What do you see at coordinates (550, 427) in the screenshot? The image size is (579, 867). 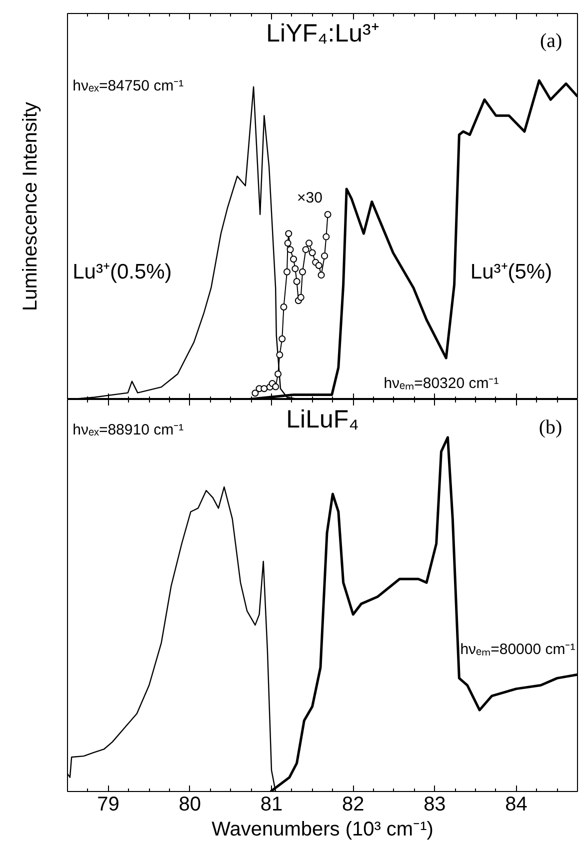 I see `annotation: (b)` at bounding box center [550, 427].